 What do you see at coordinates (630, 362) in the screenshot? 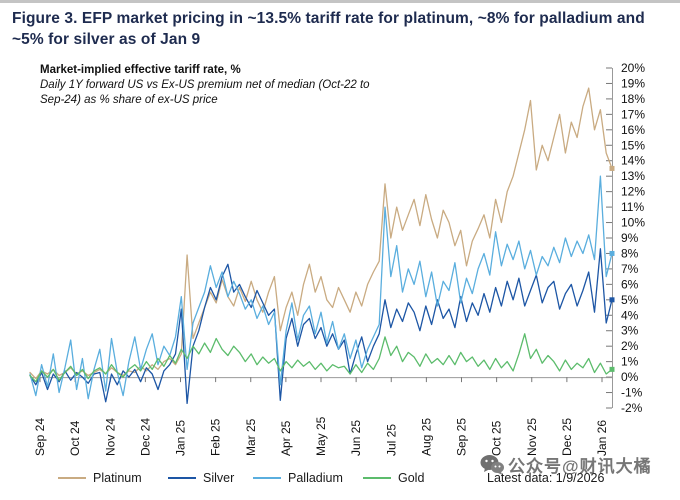
I see `y-tick-label: 1%` at bounding box center [630, 362].